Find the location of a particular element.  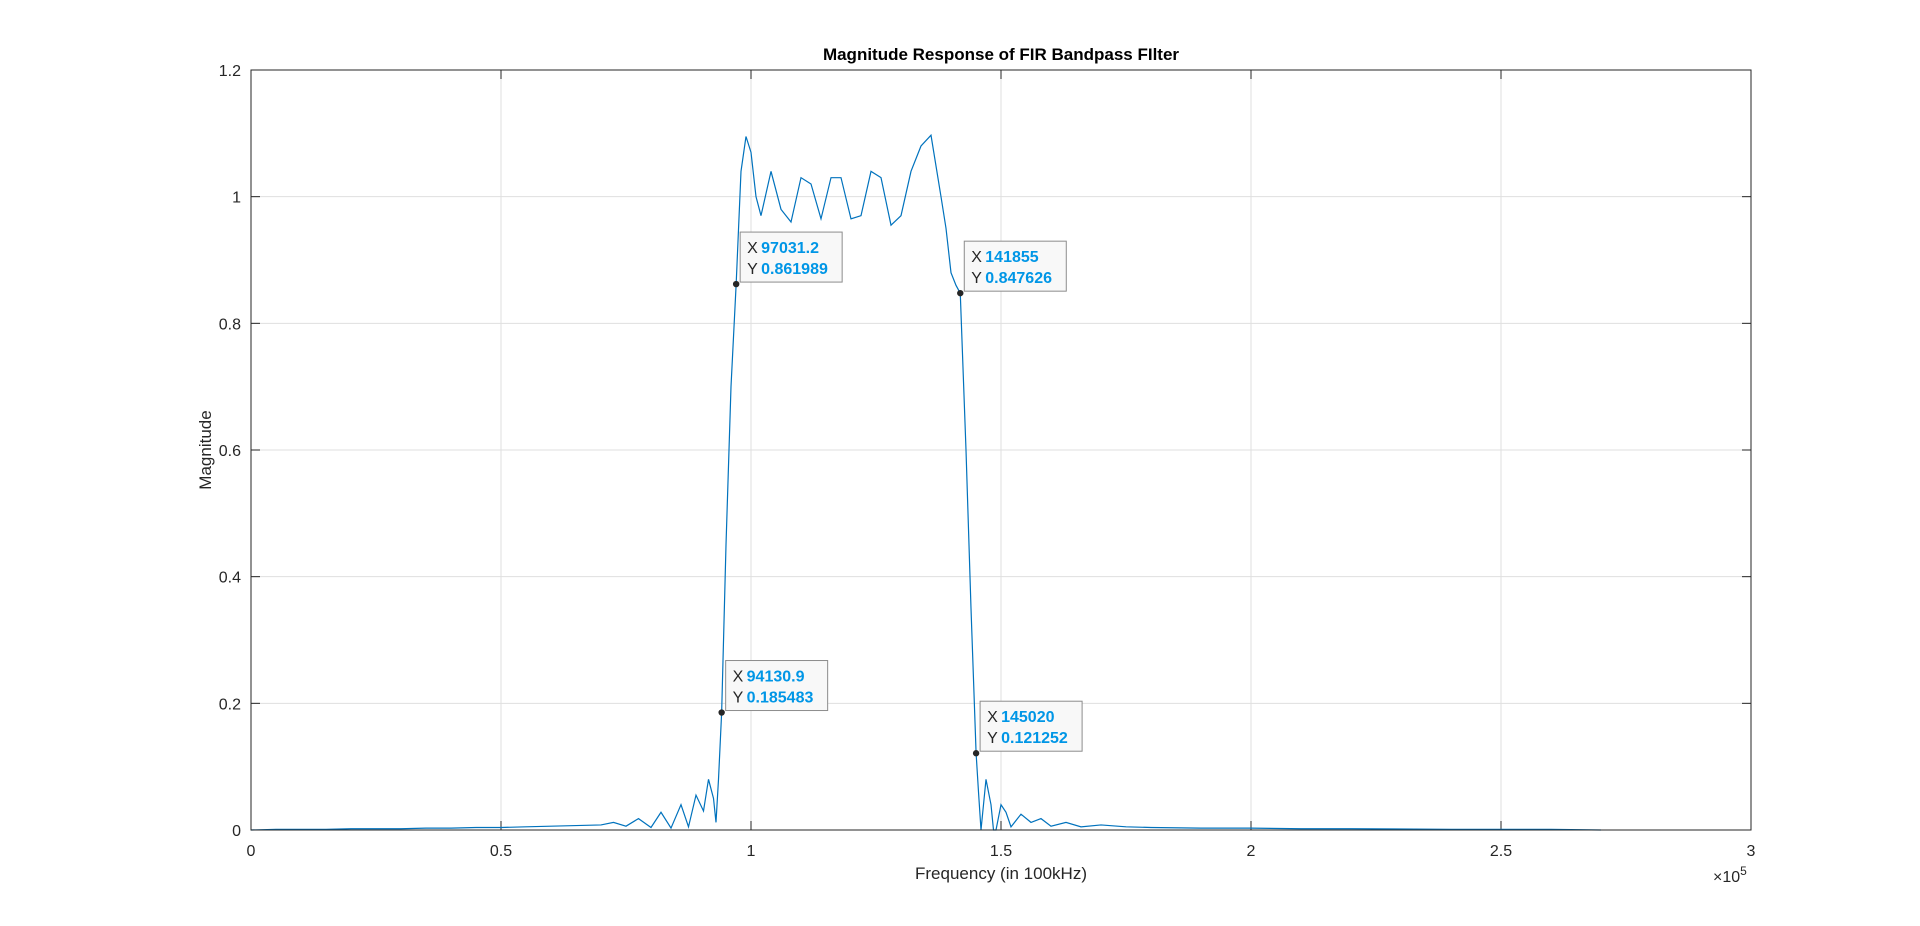

x-tick-label: 1 is located at coordinates (751, 851).